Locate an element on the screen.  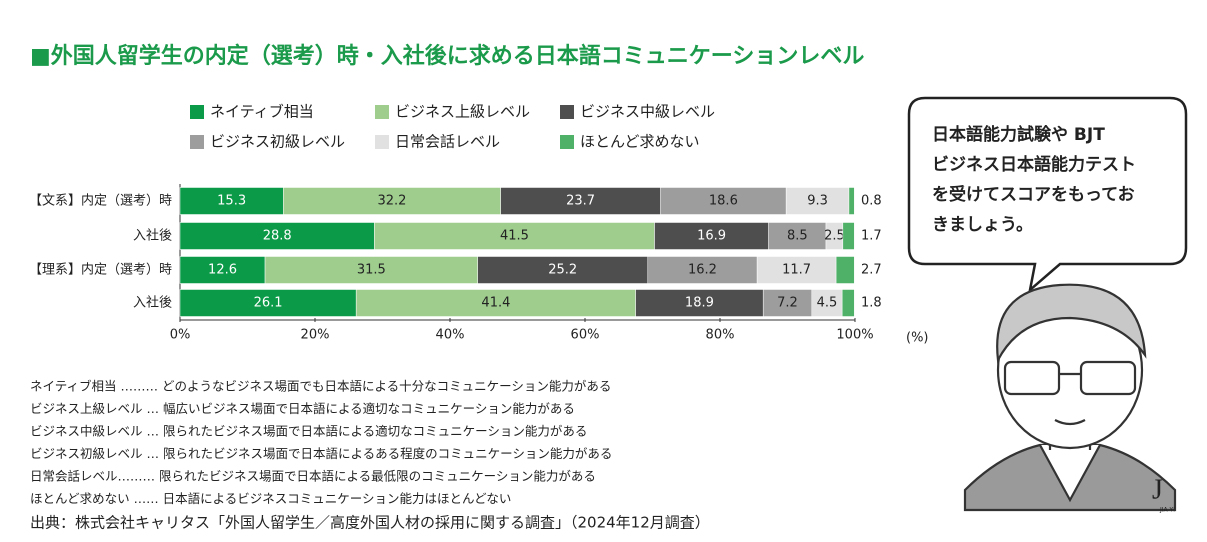
x-tick-label: 40% is located at coordinates (450, 335).